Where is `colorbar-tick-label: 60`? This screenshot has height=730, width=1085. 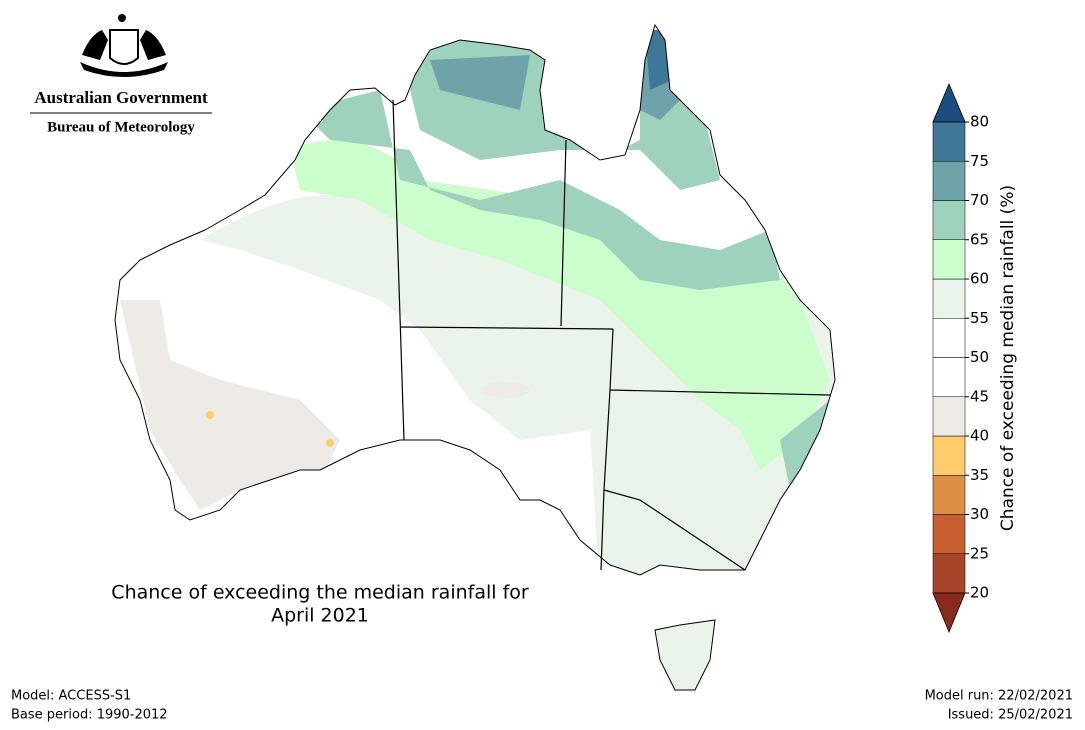 colorbar-tick-label: 60 is located at coordinates (979, 279).